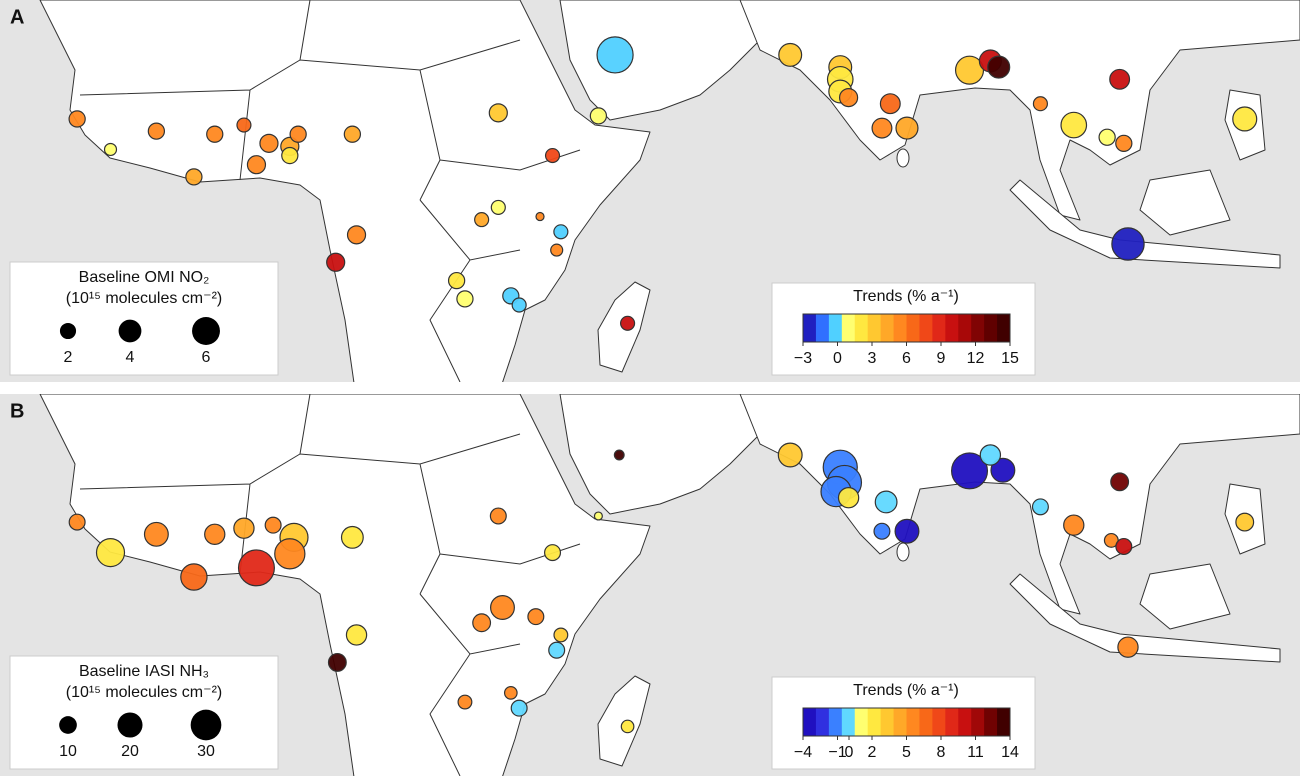 This screenshot has height=780, width=1300. What do you see at coordinates (206, 751) in the screenshot?
I see `size-legend-label: 30` at bounding box center [206, 751].